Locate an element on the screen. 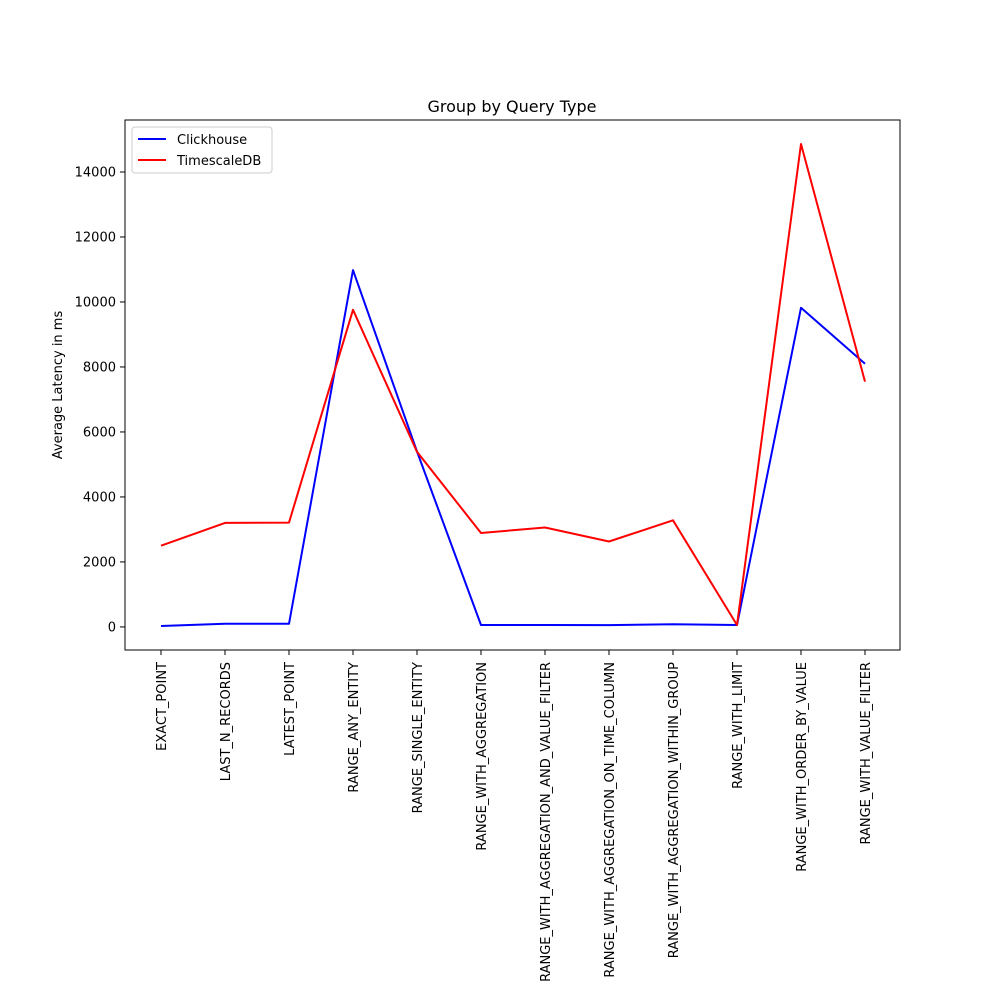  legend-label: Clickhouse is located at coordinates (212, 140).